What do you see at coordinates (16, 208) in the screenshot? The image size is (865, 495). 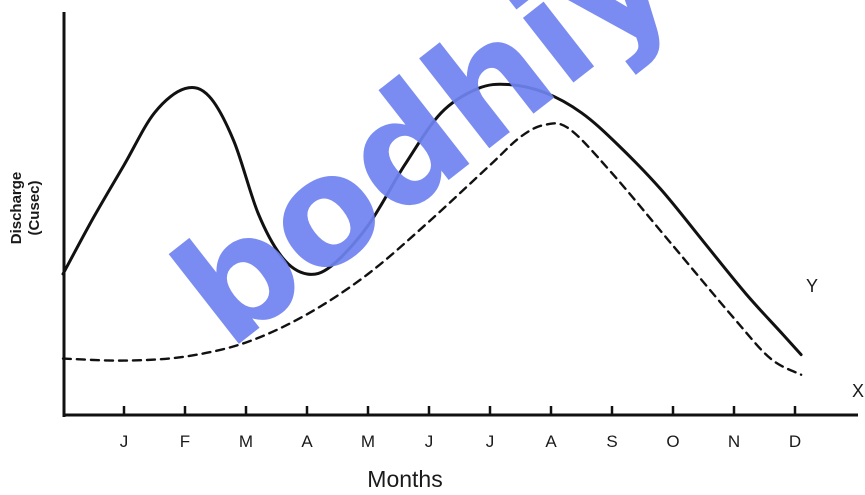 I see `y-axis-title-line1: Discharge` at bounding box center [16, 208].